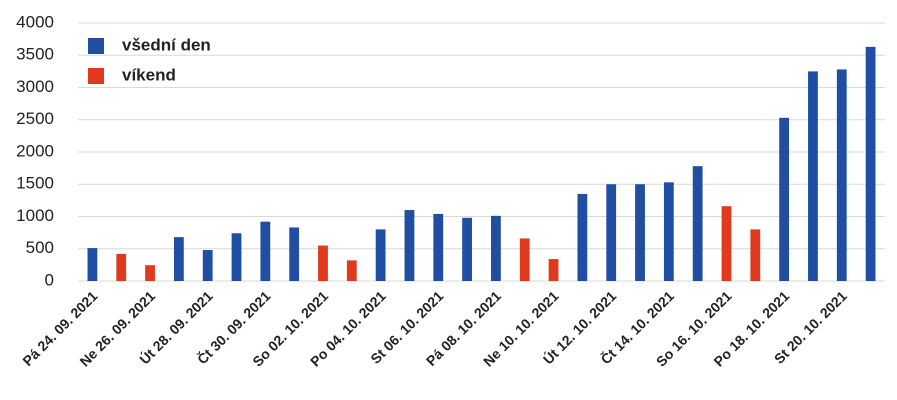  I want to click on y-tick-label: 2500, so click(35, 118).